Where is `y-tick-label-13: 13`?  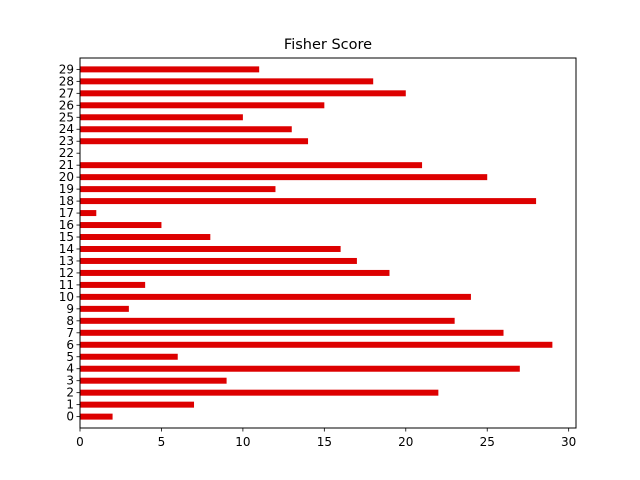 y-tick-label-13: 13 is located at coordinates (66, 261).